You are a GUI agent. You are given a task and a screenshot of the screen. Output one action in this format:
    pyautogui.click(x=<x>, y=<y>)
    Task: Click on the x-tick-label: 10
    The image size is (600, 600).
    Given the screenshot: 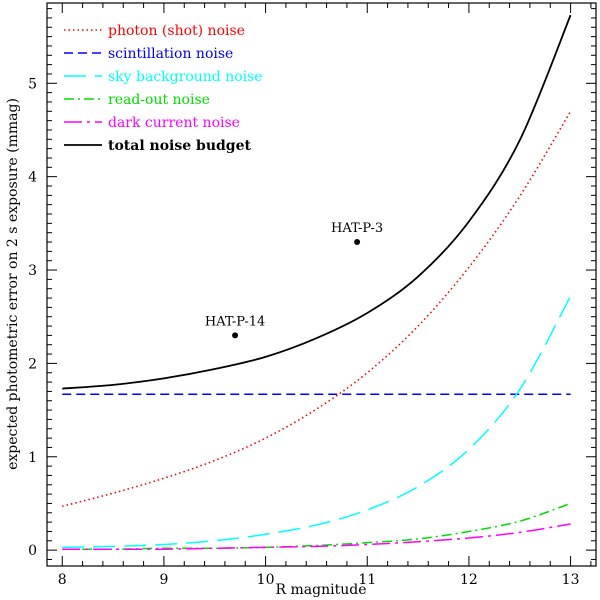 What is the action you would take?
    pyautogui.click(x=266, y=580)
    